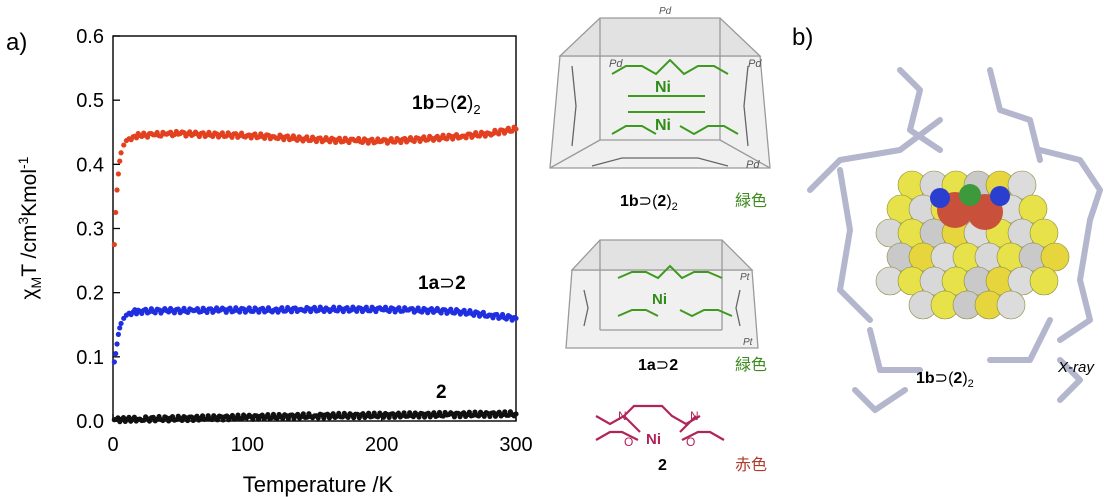 The width and height of the screenshot is (1116, 497). I want to click on panel-label-b: b), so click(802, 37).